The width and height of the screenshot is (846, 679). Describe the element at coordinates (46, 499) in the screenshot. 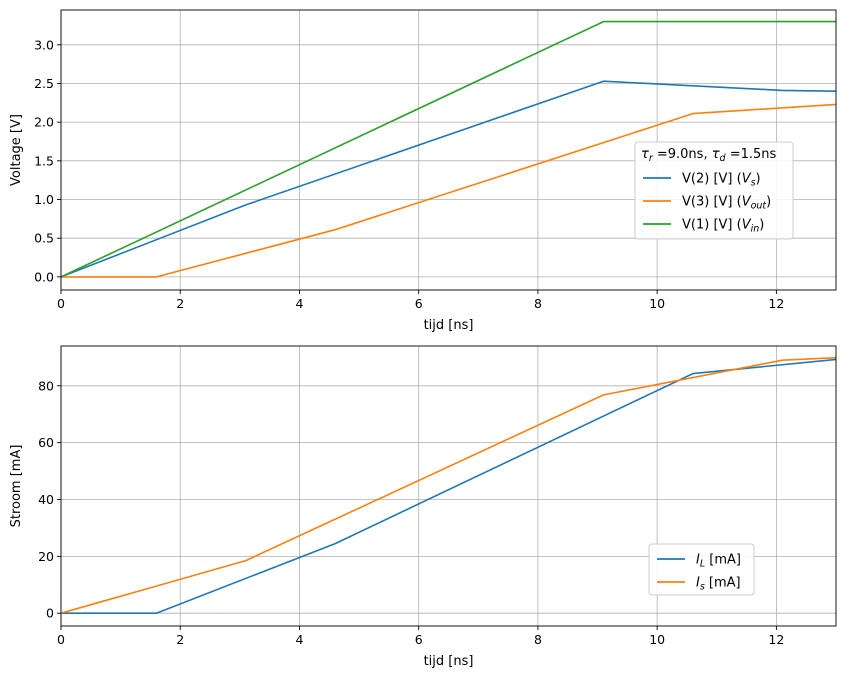

I see `y-tick-label: 40` at that location.